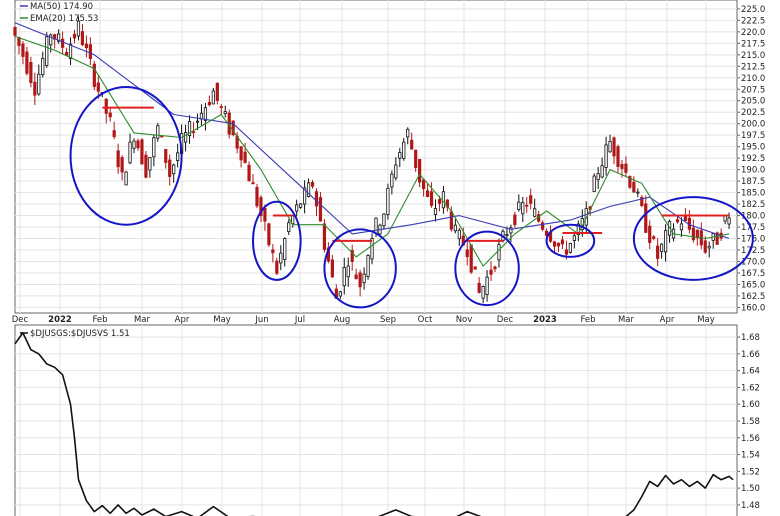  Describe the element at coordinates (753, 217) in the screenshot. I see `price-y-tick-label: 180.0` at that location.